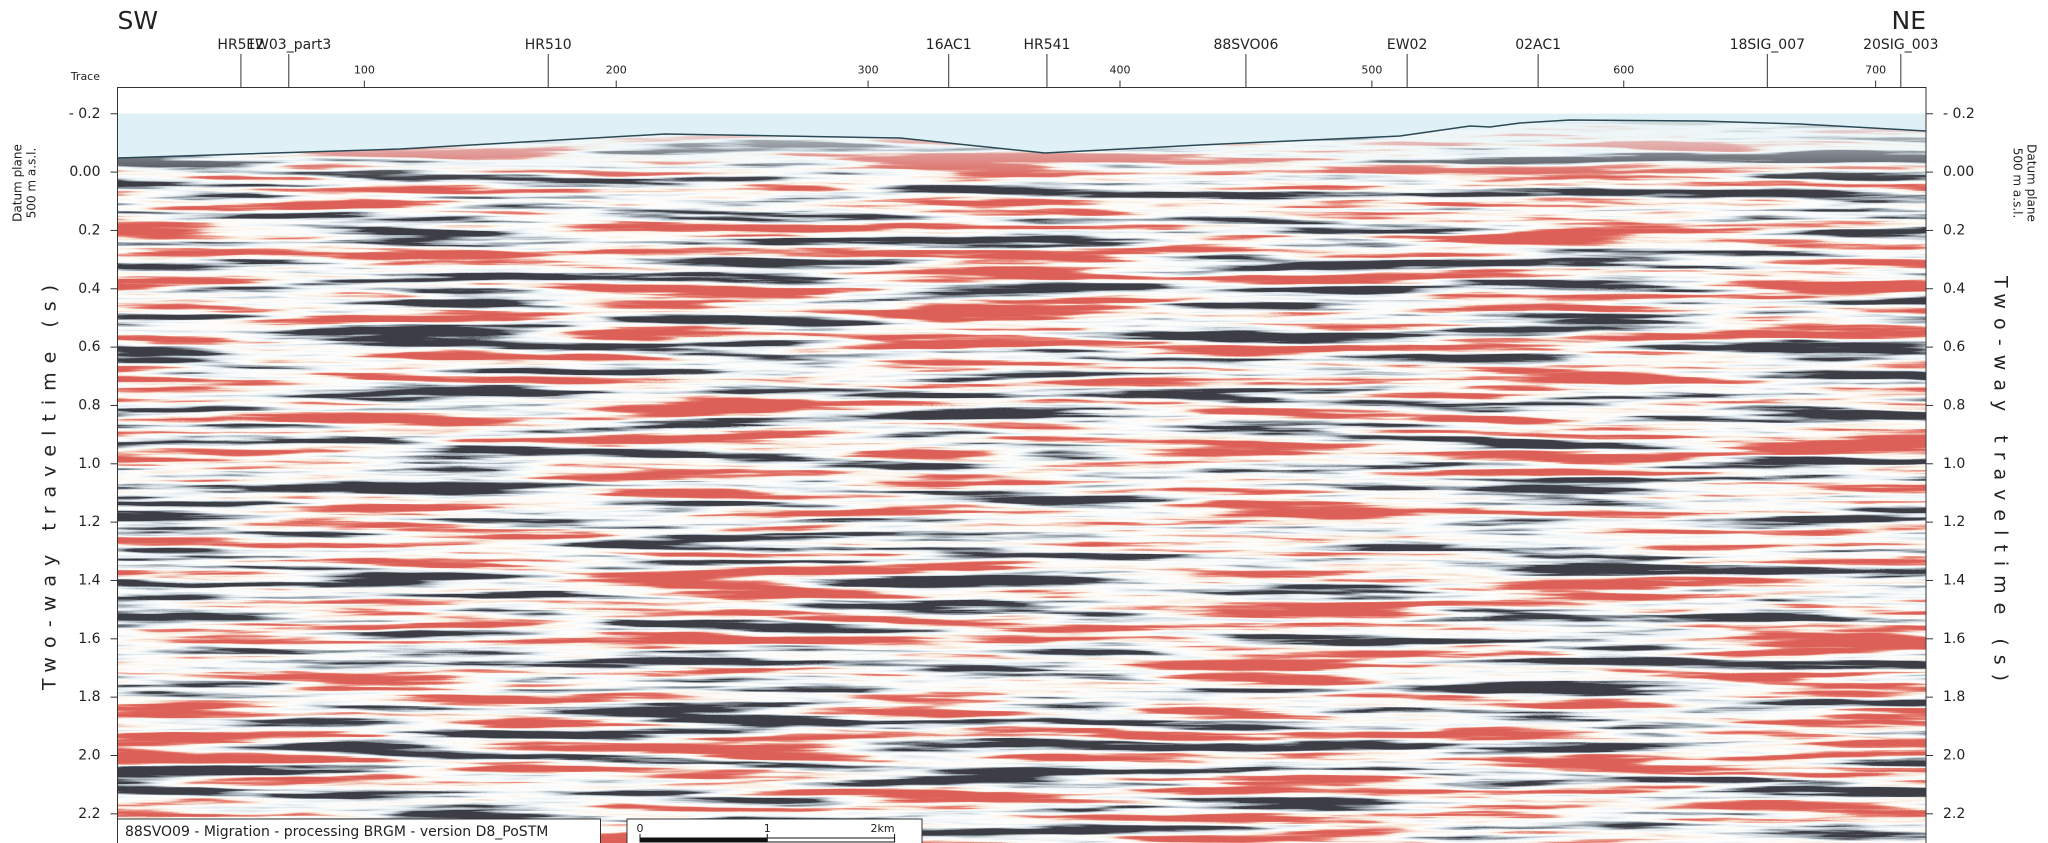  What do you see at coordinates (1767, 45) in the screenshot?
I see `well-label: 18SIG_007` at bounding box center [1767, 45].